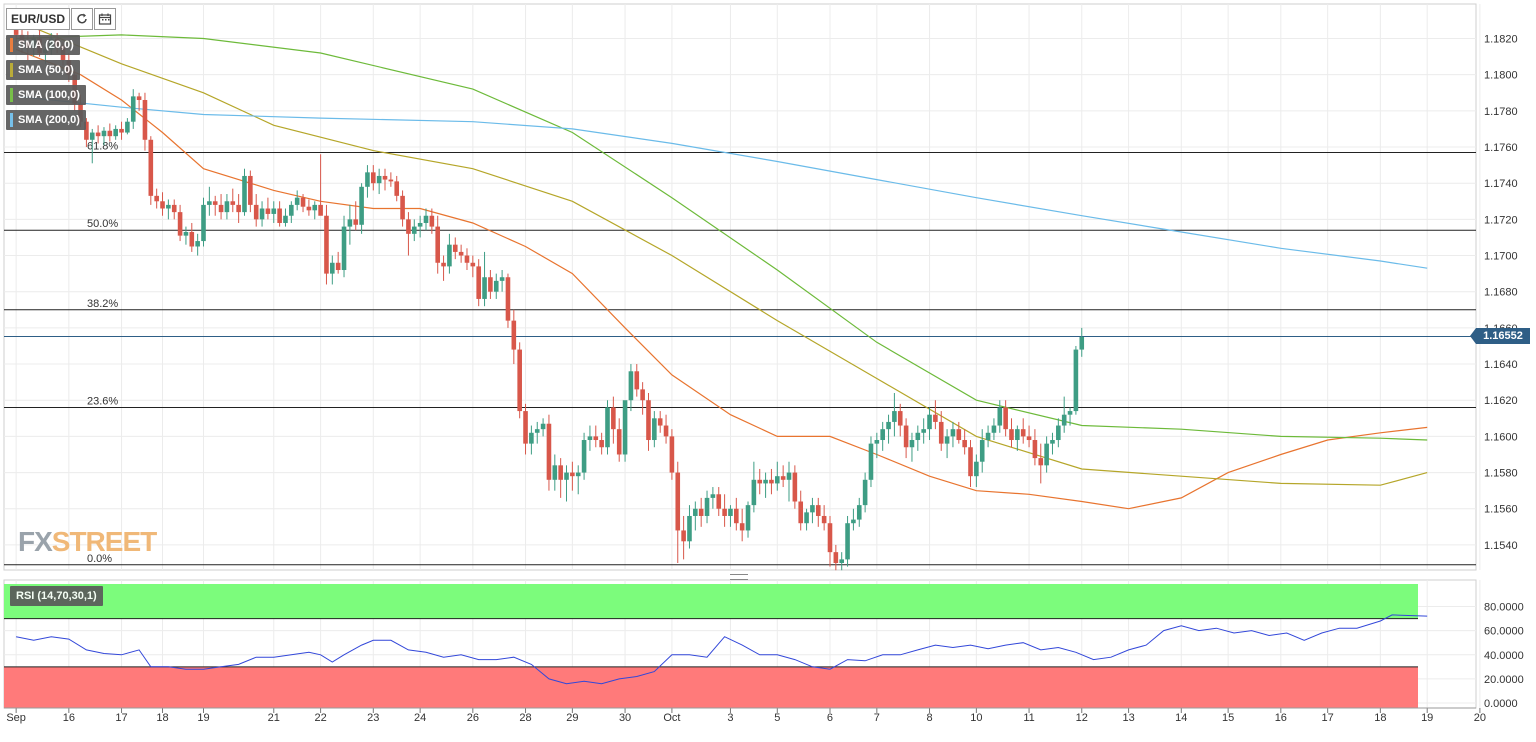  I want to click on x-tick-label: 15, so click(1228, 718).